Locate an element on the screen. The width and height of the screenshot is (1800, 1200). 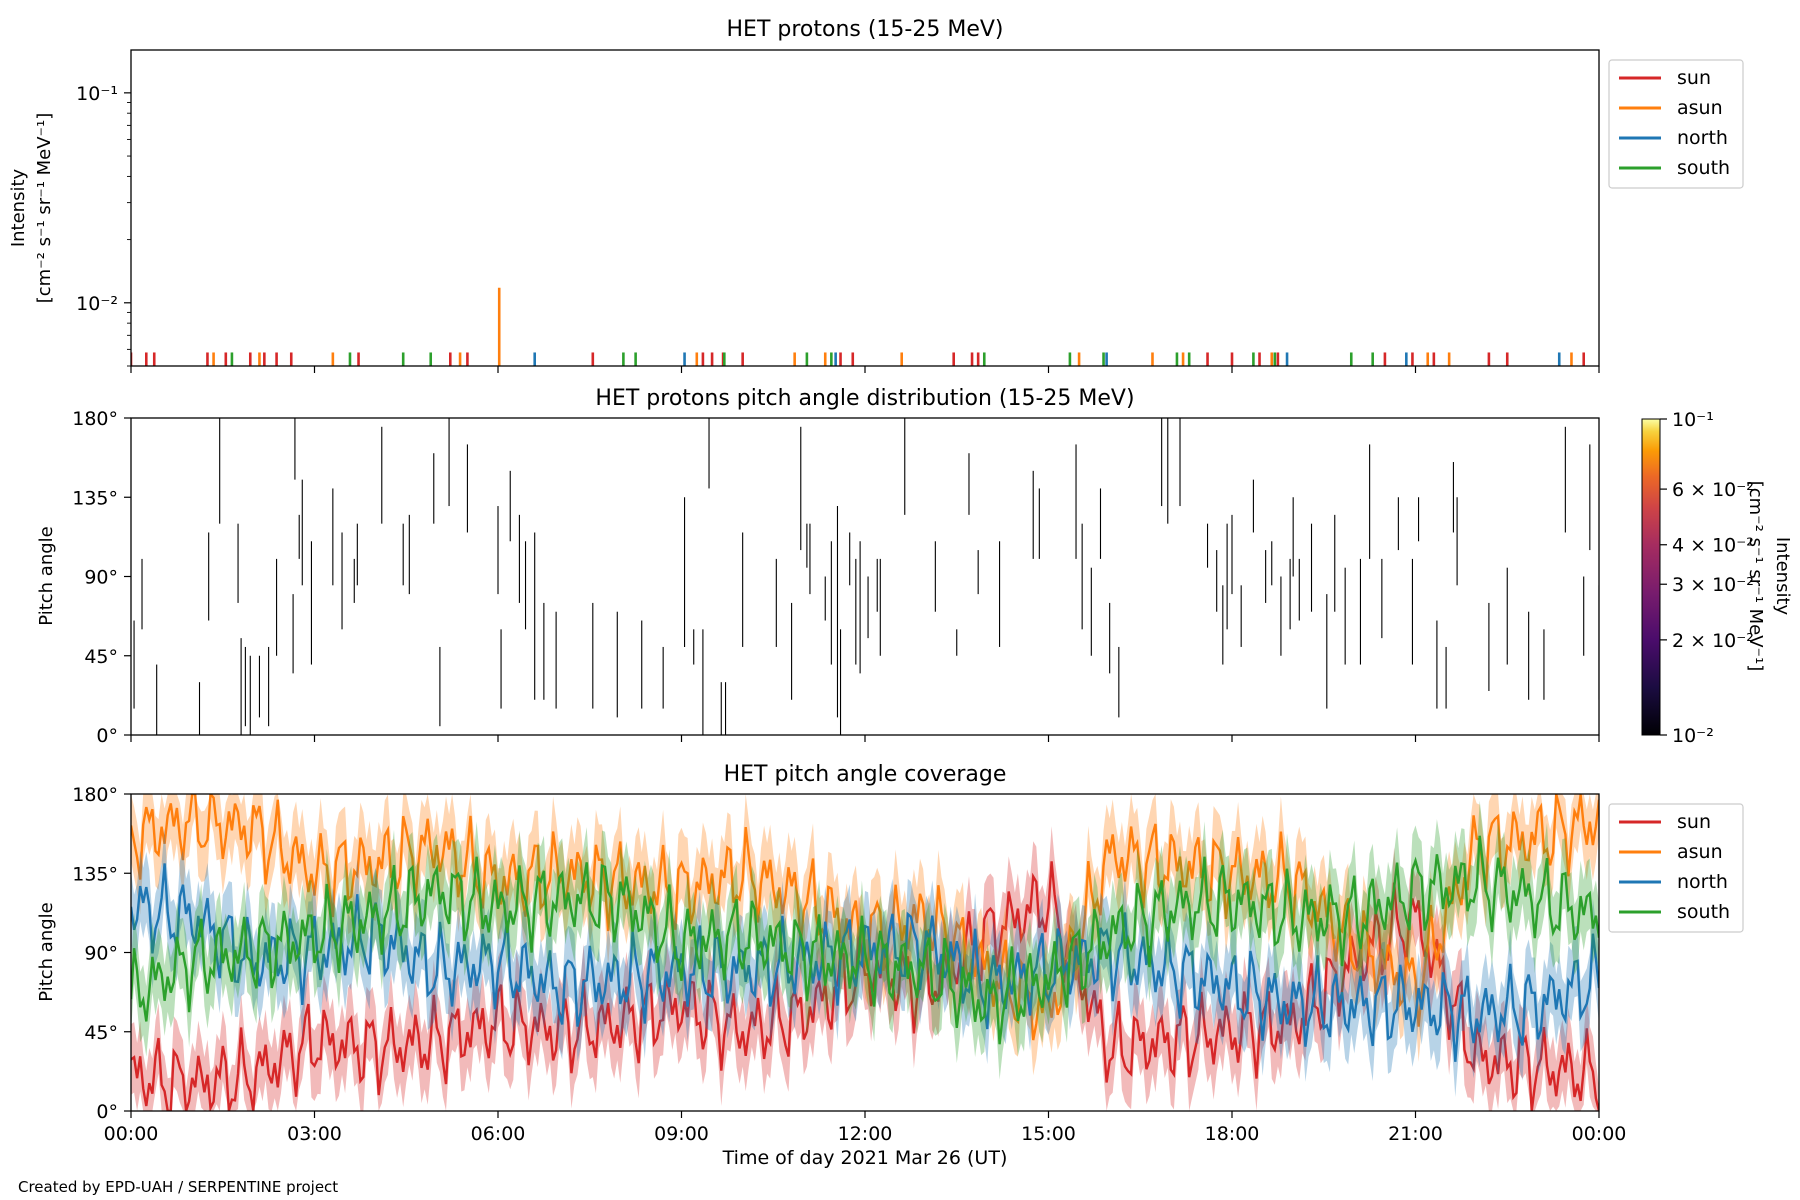
legend3-asun-label: asun is located at coordinates (1700, 852).